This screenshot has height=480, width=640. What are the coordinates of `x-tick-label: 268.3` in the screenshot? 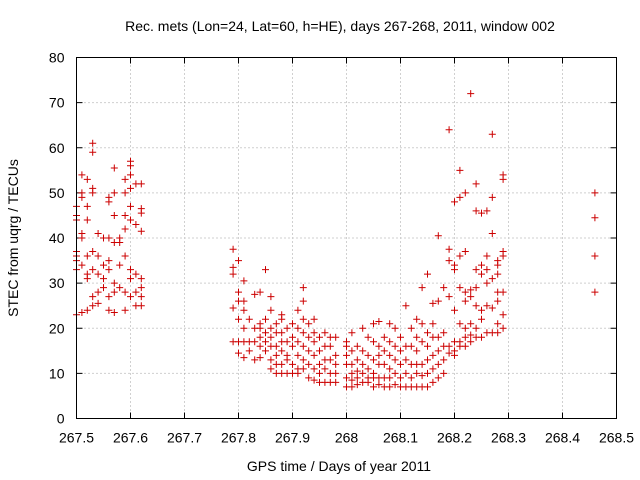 It's located at (508, 438).